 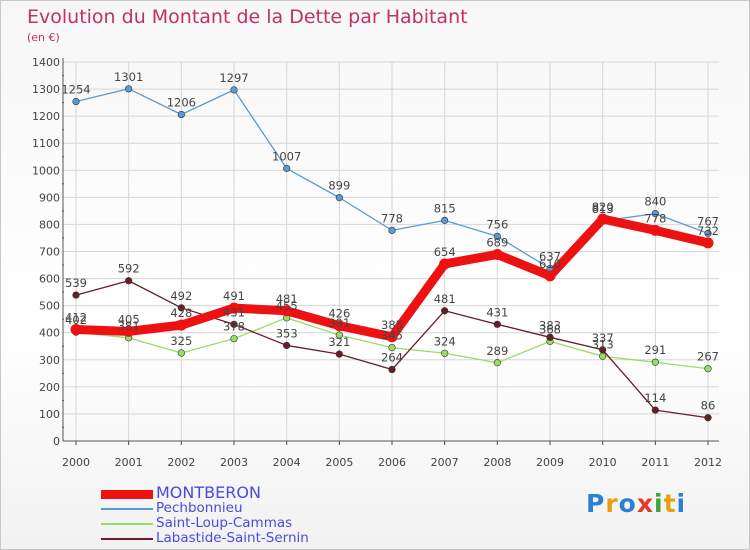 I want to click on data-label: 654, so click(x=445, y=252).